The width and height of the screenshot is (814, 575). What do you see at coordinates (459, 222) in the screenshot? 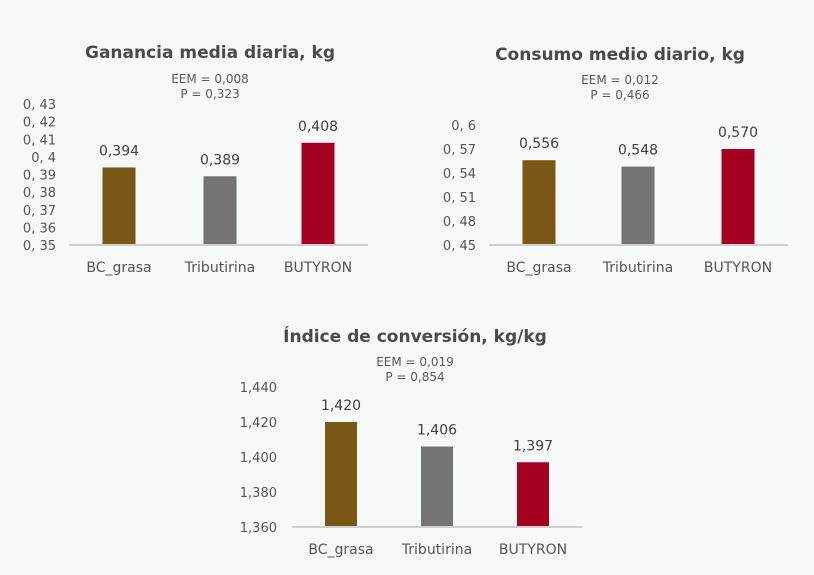
I see `y-tick-label: 0, 48` at bounding box center [459, 222].